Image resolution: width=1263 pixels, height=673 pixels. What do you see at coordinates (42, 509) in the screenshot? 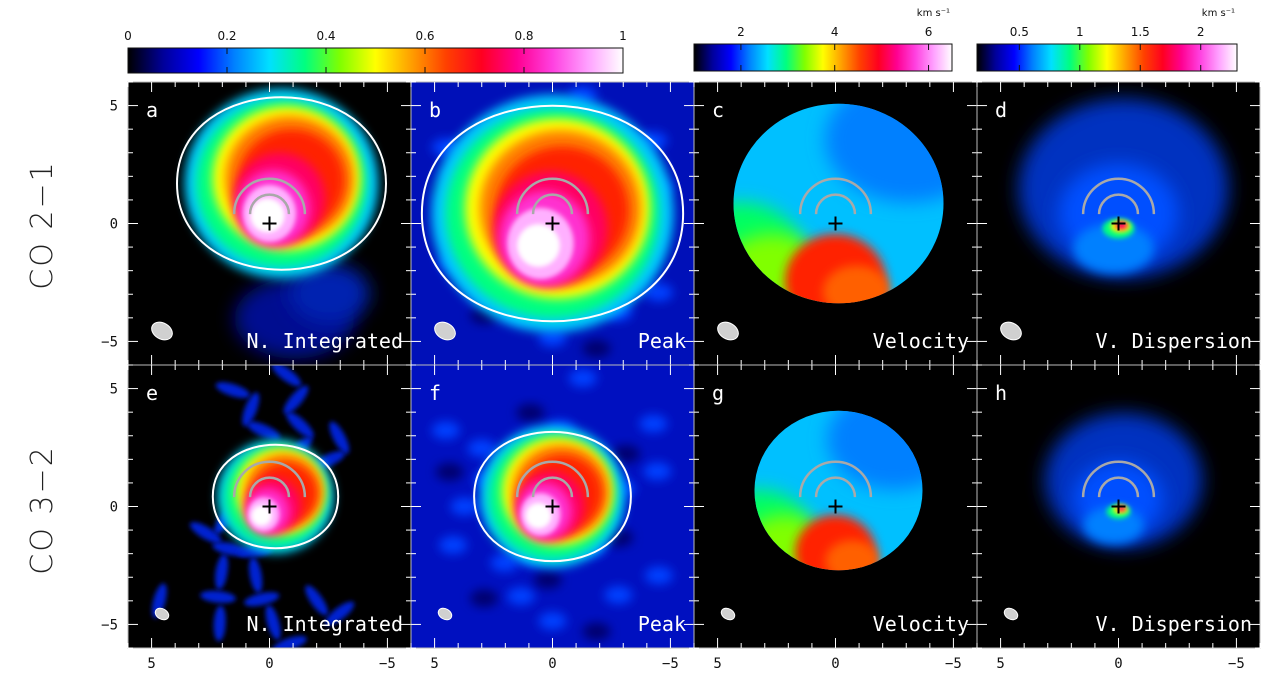
I see `row-label-co32: CO 3−2` at bounding box center [42, 509].